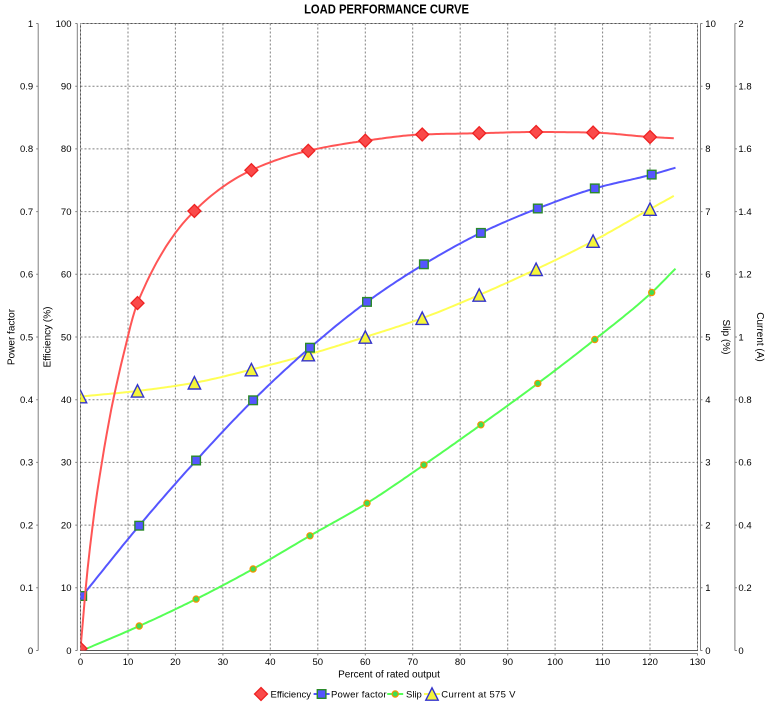  Describe the element at coordinates (389, 675) in the screenshot. I see `svg-text: Percent of rated output` at that location.